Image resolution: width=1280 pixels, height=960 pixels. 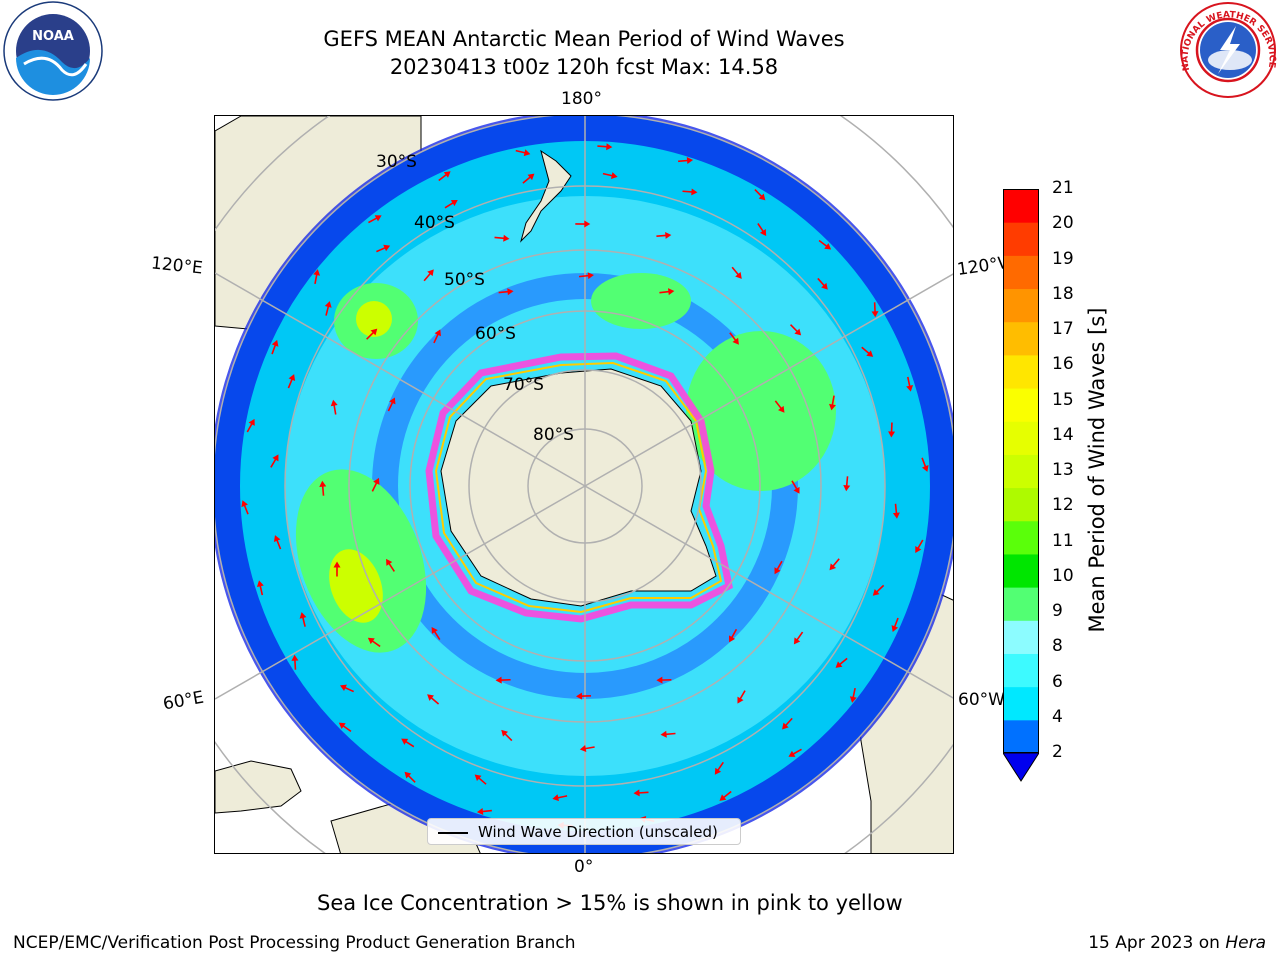 I want to click on colorbar-tick-label: 20, so click(x=1063, y=223).